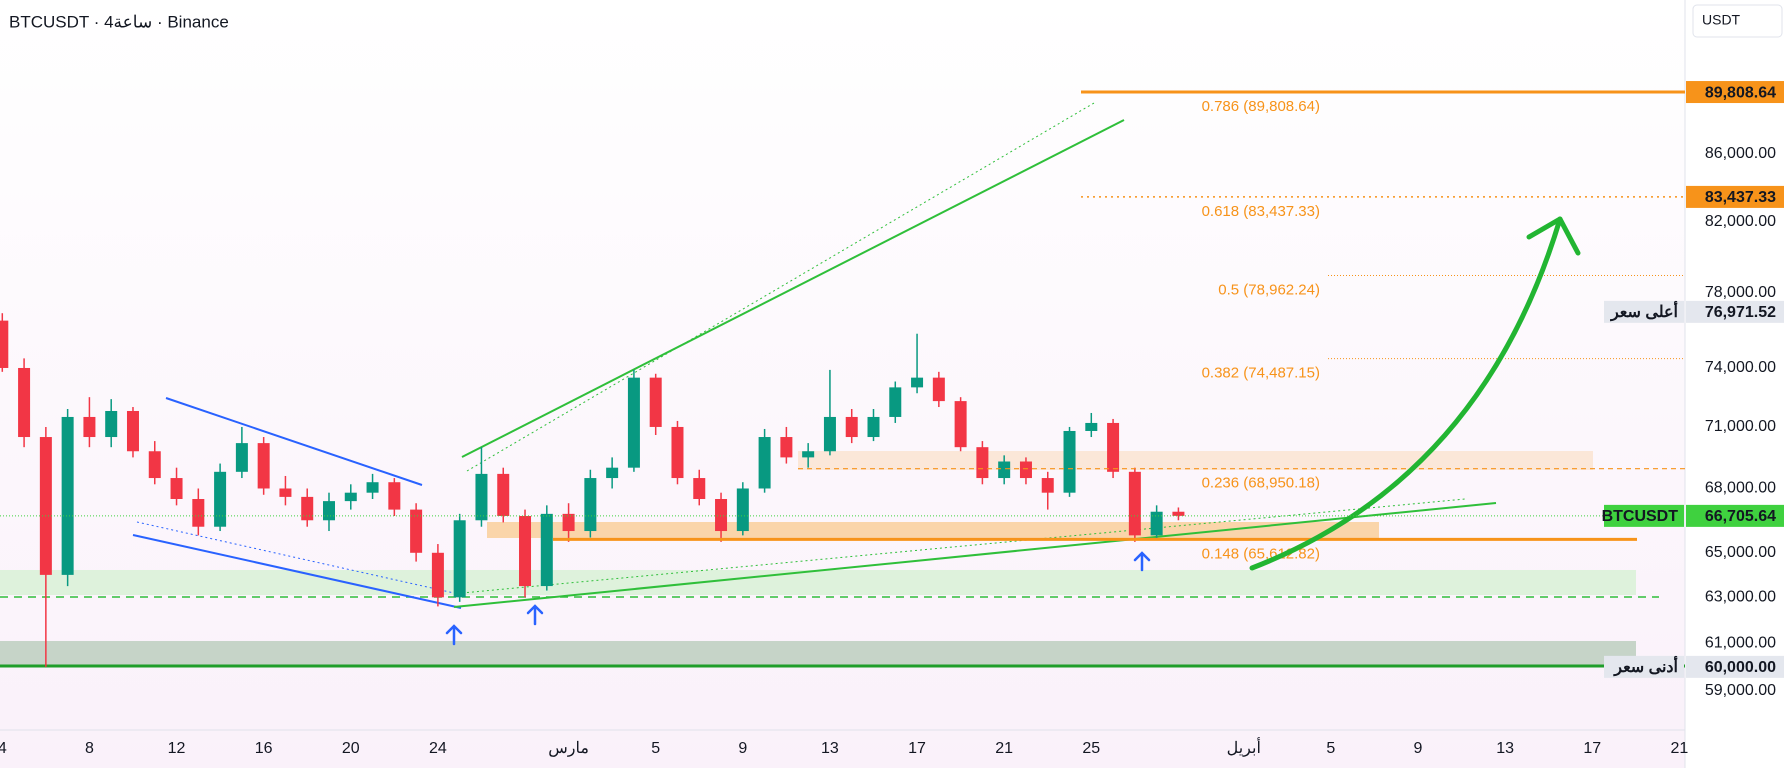 This screenshot has width=1788, height=768. I want to click on fib-label: 0.5 (78,962.24), so click(1269, 289).